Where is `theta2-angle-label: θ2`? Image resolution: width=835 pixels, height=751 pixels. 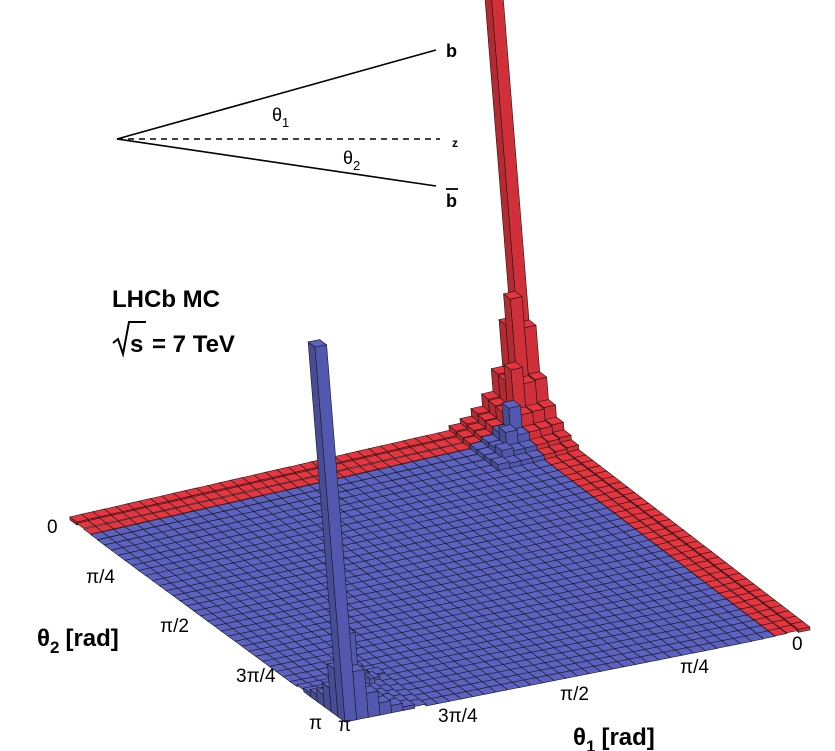
theta2-angle-label: θ2 is located at coordinates (351, 160).